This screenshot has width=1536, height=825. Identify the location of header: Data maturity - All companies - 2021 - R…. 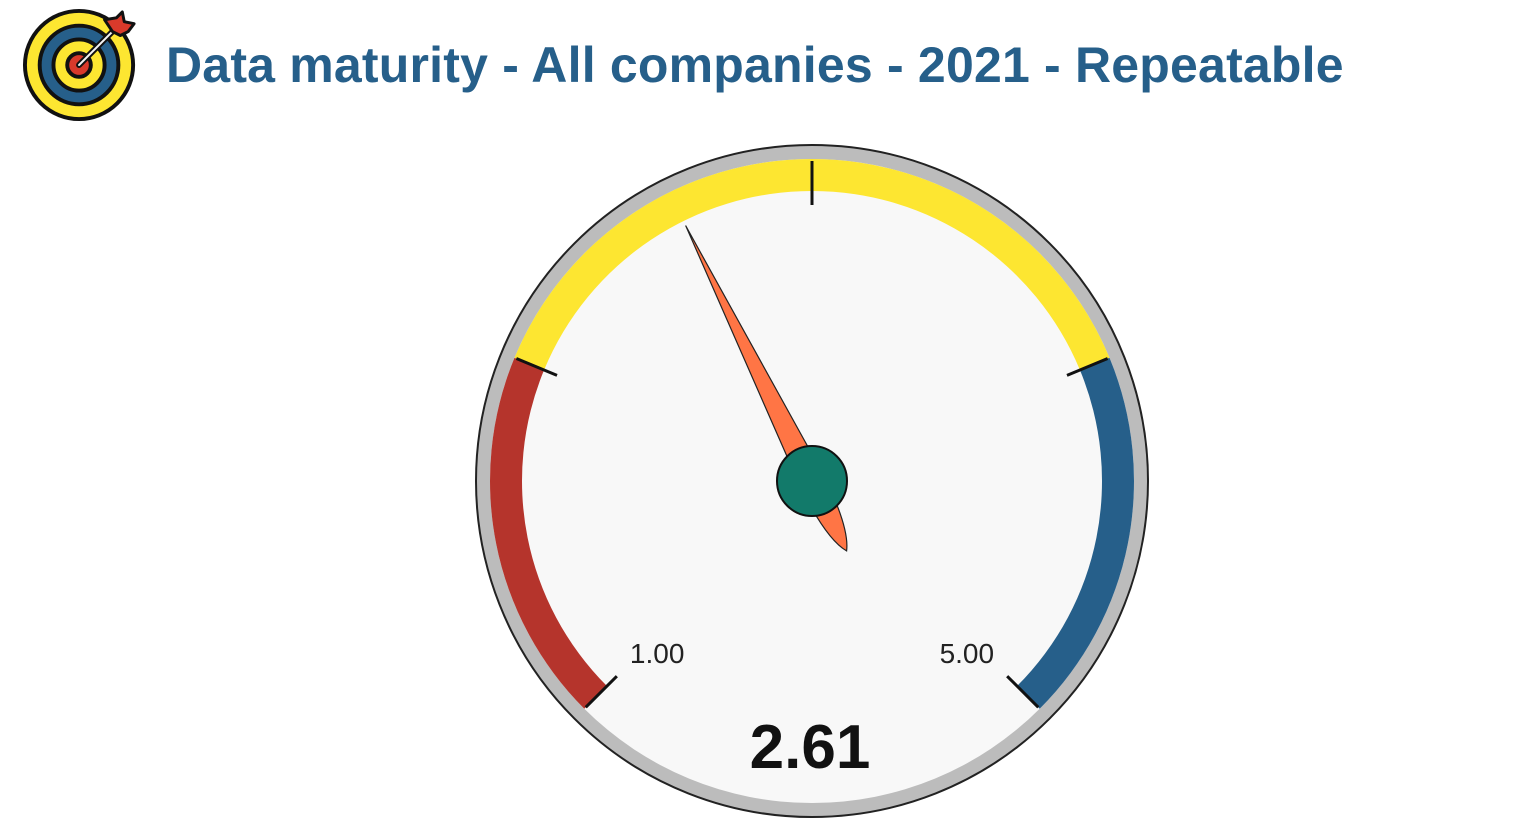
(683, 65).